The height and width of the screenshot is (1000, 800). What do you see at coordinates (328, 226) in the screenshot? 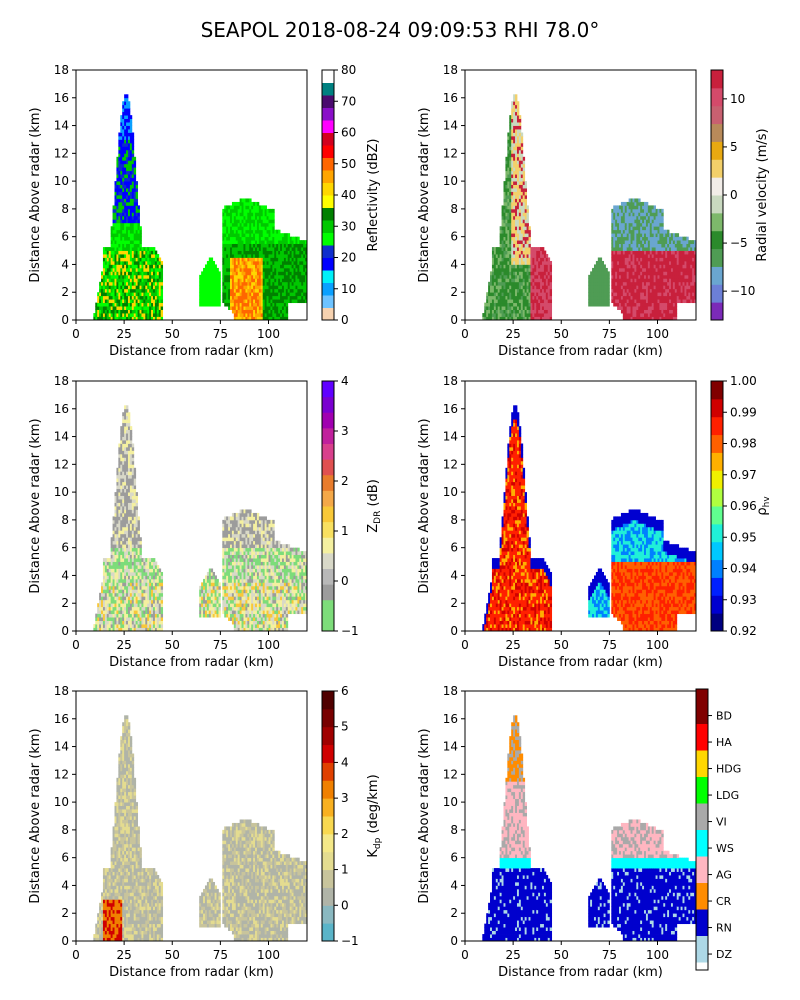
I see `colorbar-swatch` at bounding box center [328, 226].